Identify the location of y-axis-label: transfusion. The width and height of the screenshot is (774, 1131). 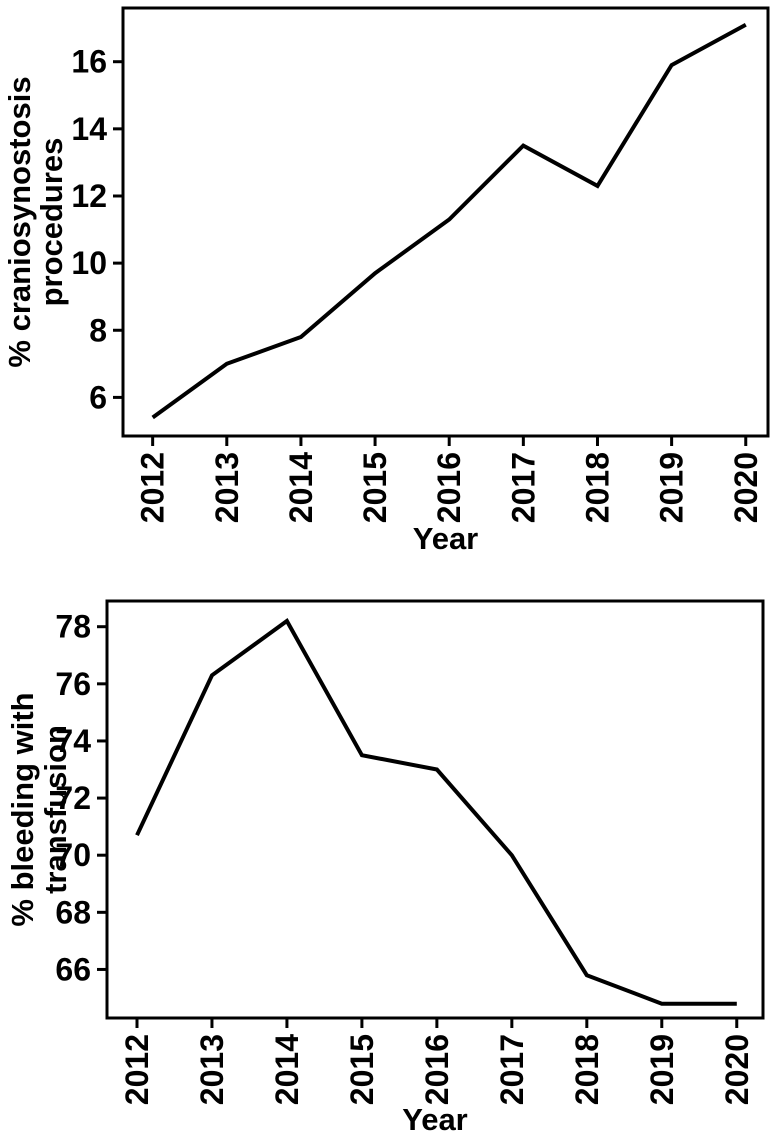
(55, 809).